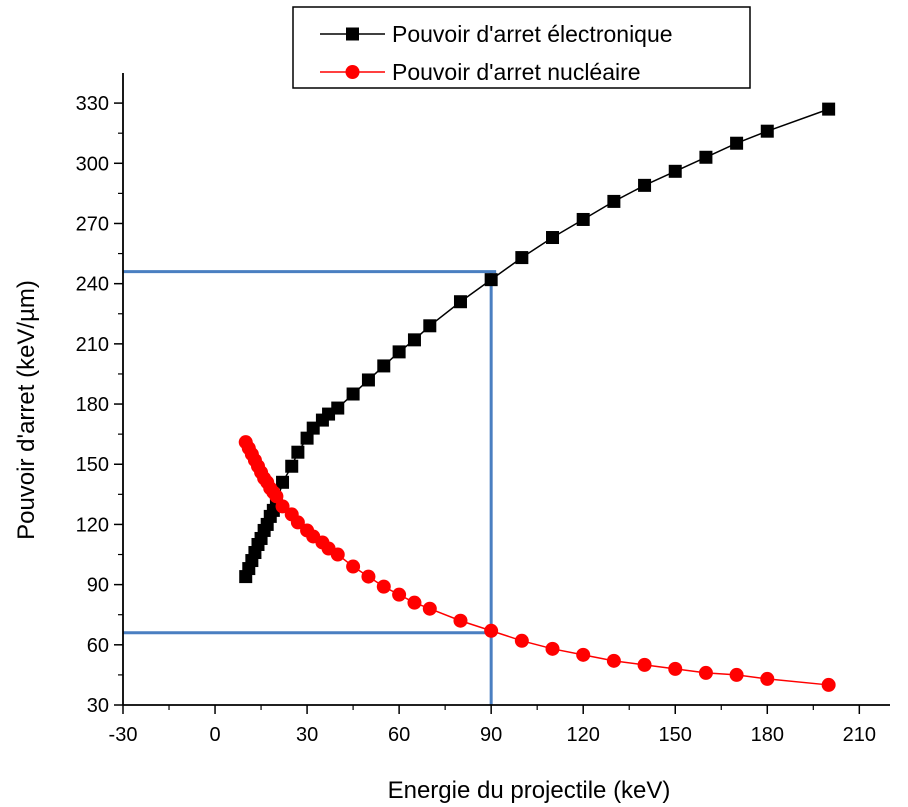 The height and width of the screenshot is (807, 908). I want to click on y-tick-label: 330, so click(92, 104).